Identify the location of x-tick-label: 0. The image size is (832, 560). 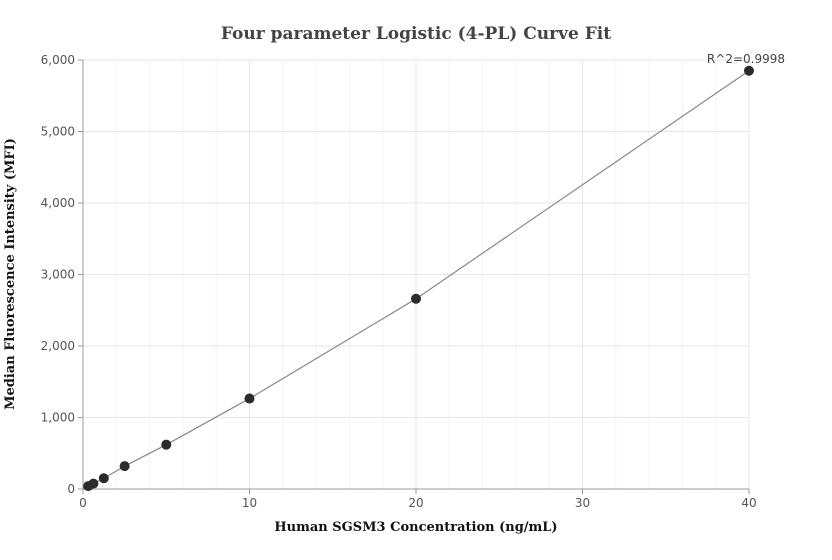
(83, 503).